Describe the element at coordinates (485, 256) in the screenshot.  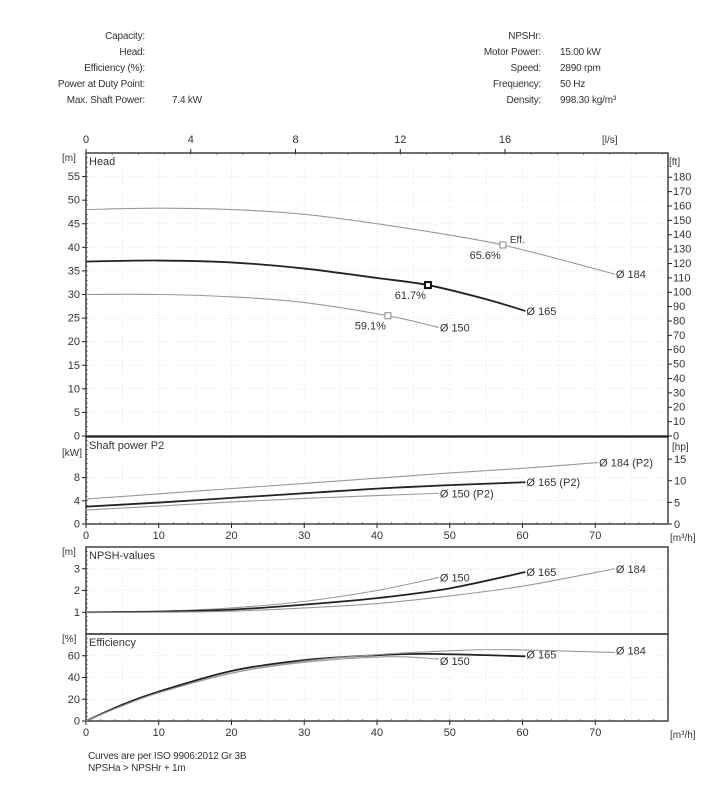
I see `efficiency-value-label: 65.6%` at that location.